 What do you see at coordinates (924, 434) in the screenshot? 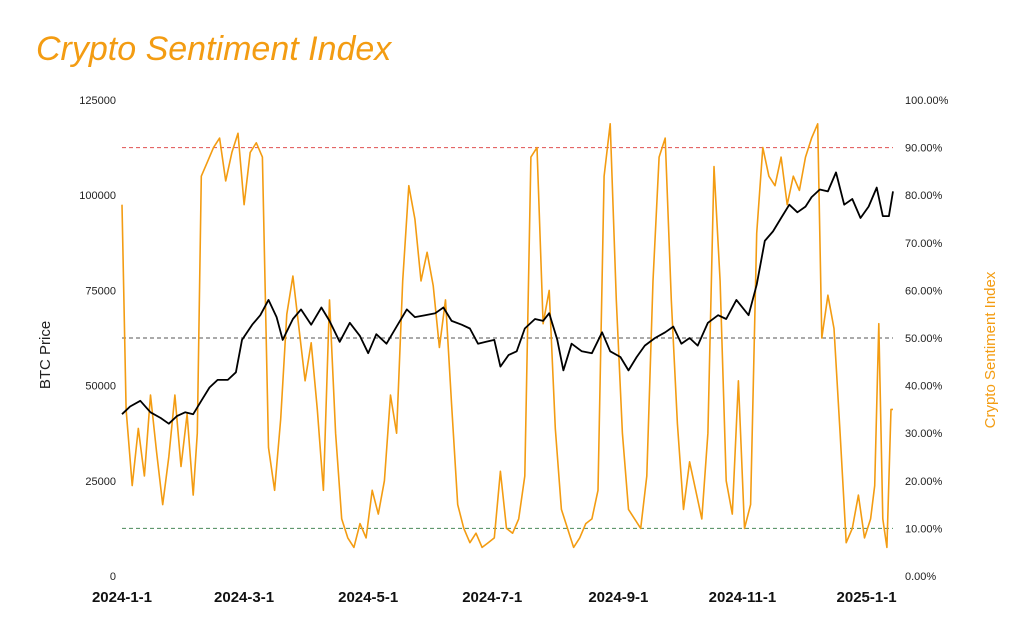
I see `y-right-tick-label: 30.00%` at bounding box center [924, 434].